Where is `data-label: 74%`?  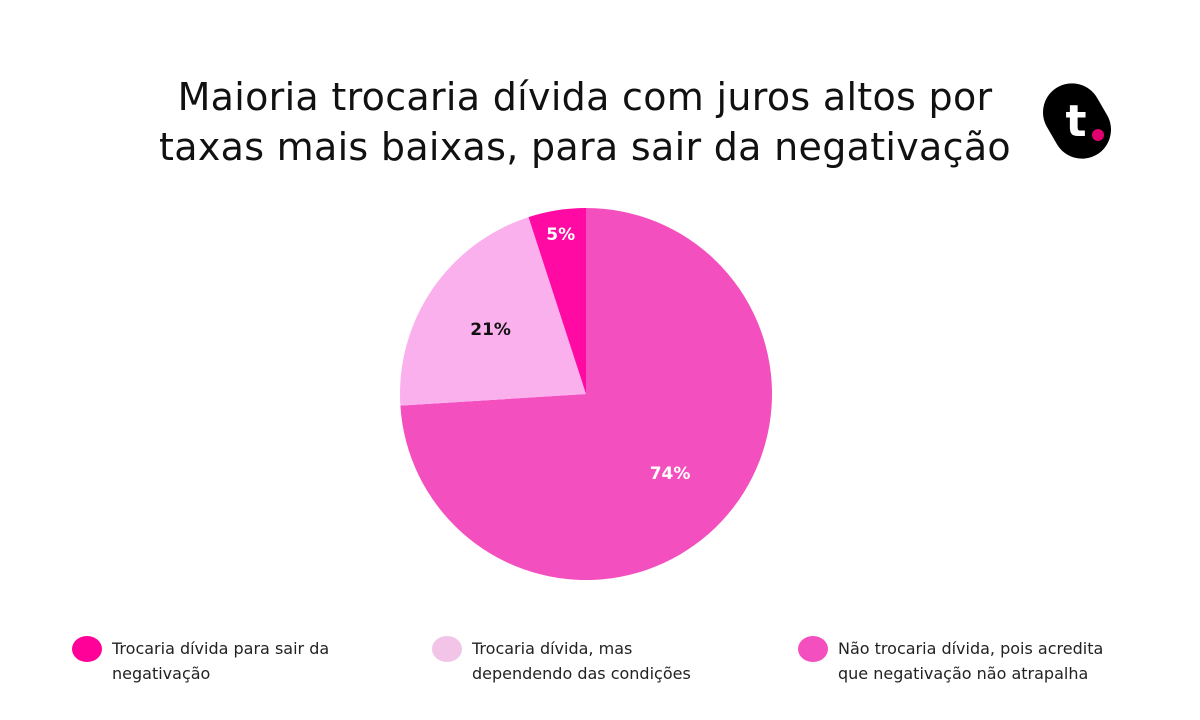 data-label: 74% is located at coordinates (670, 474).